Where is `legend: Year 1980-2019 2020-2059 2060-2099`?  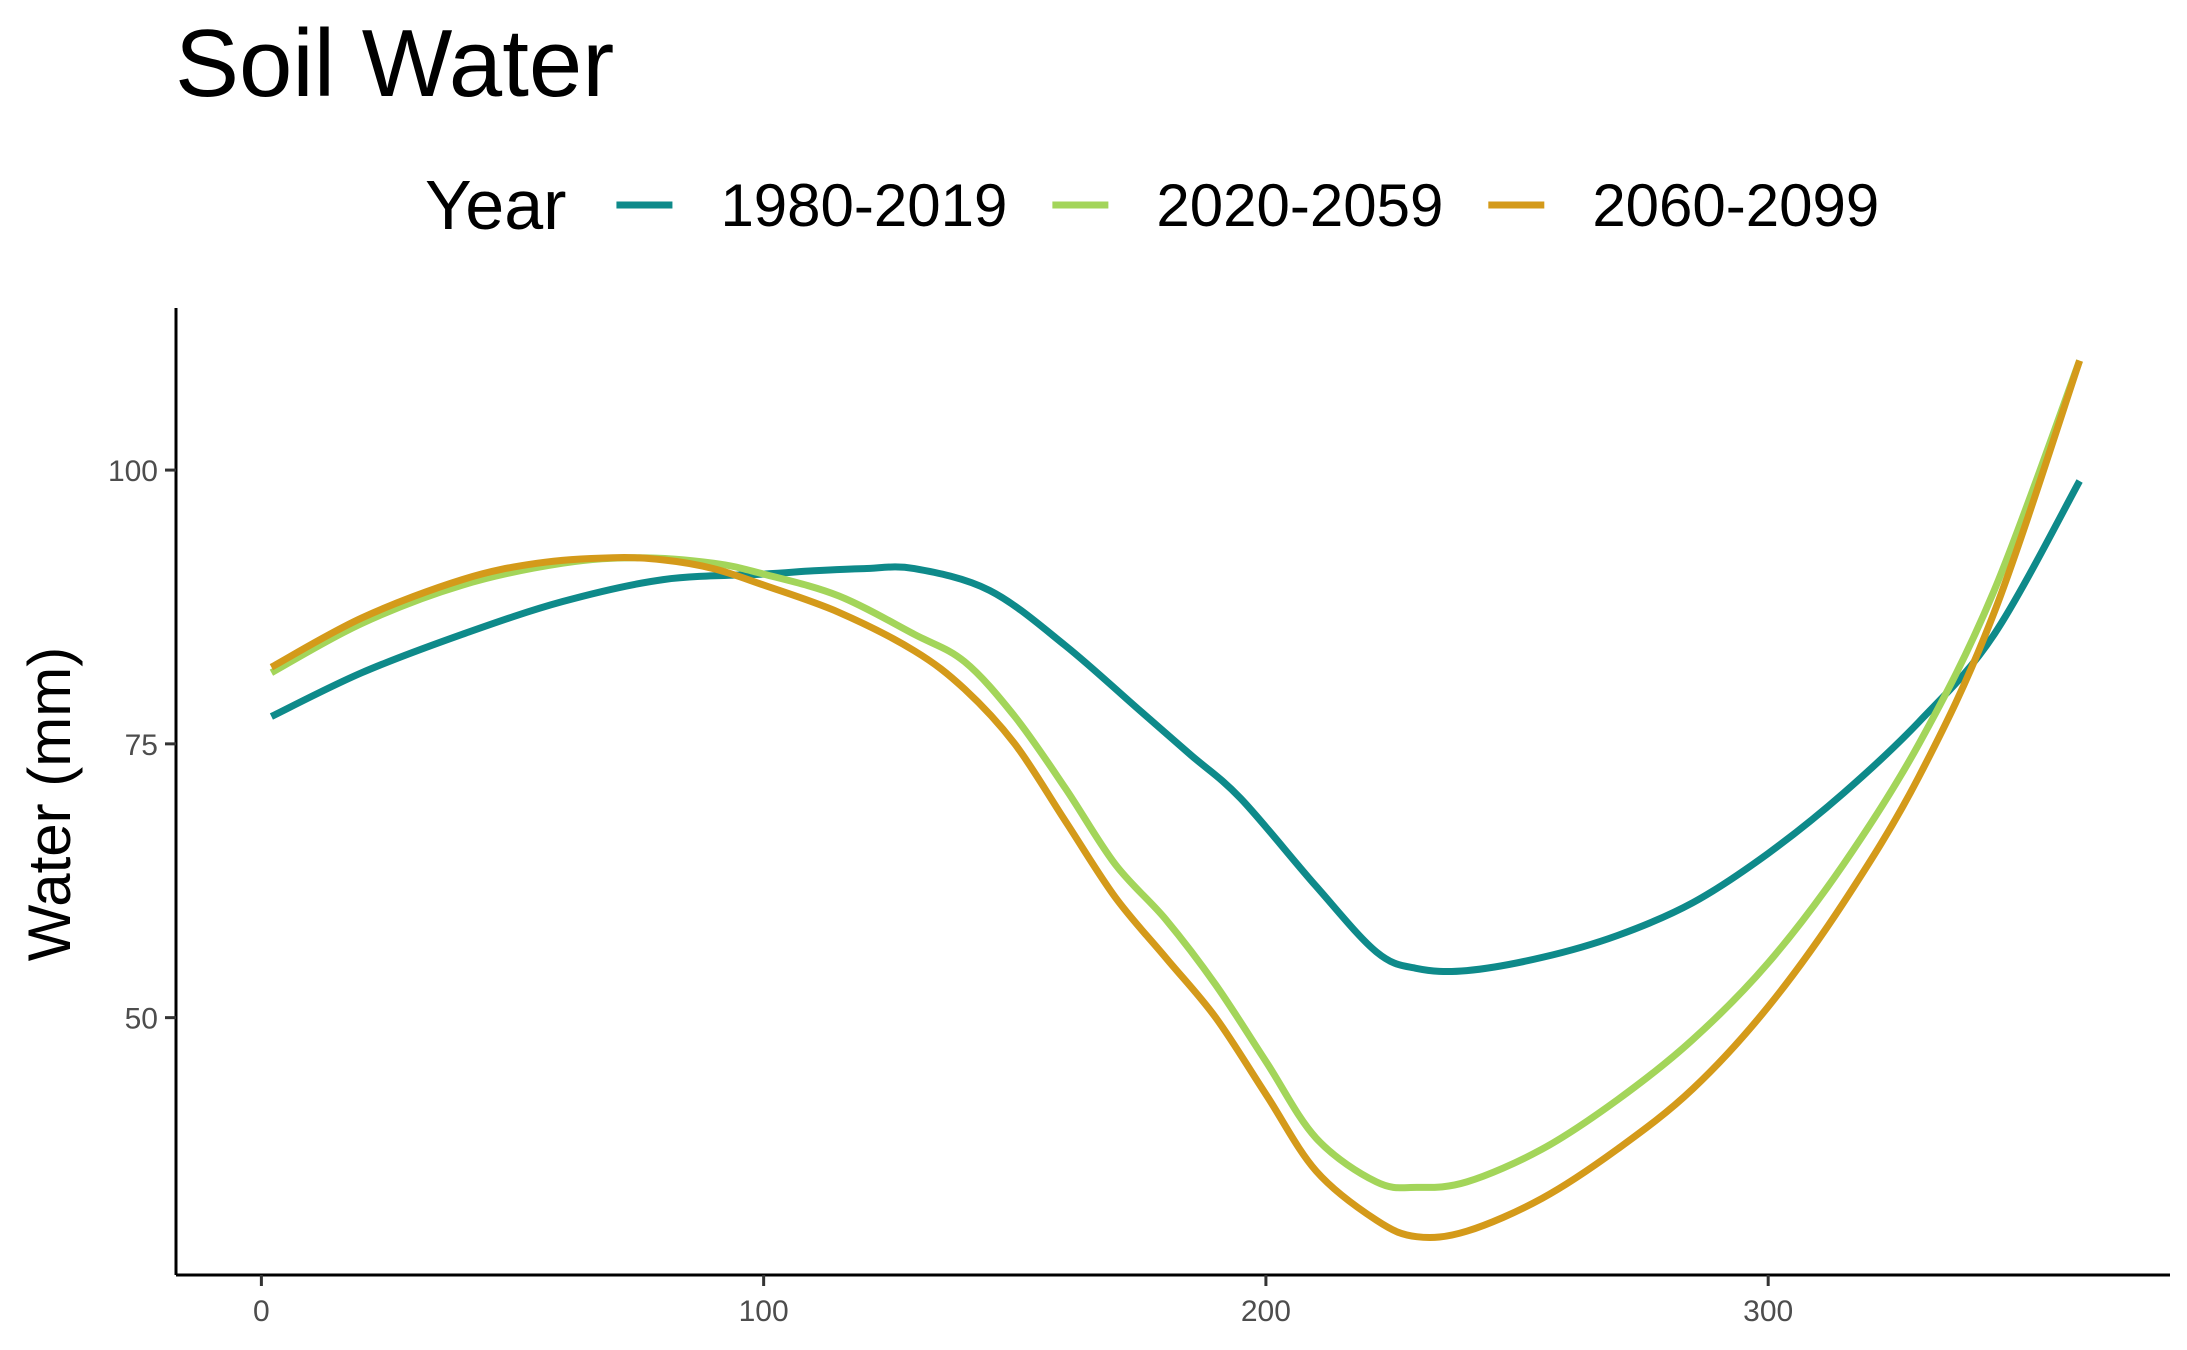 legend: Year 1980-2019 2020-2059 2060-2099 is located at coordinates (1152, 205).